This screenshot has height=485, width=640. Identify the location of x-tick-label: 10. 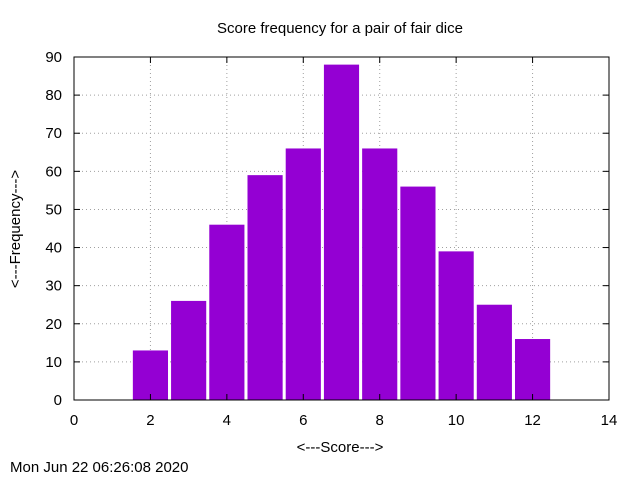
(456, 420).